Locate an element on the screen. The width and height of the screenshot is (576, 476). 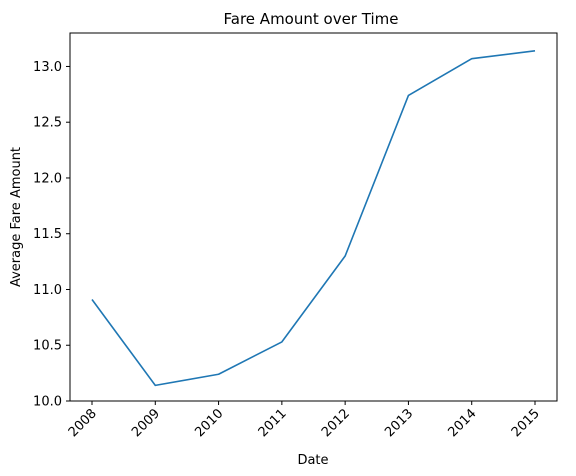
x-tick-label: 2011 is located at coordinates (273, 423).